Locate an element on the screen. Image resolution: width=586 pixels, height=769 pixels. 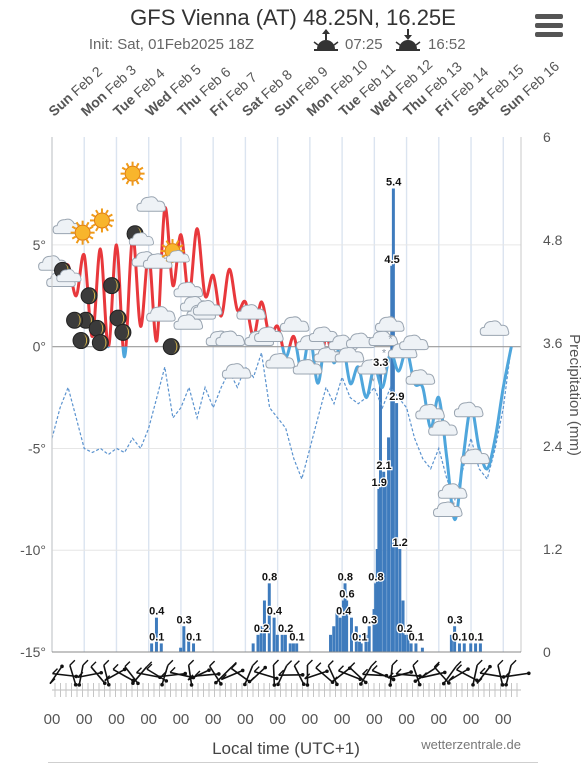
hamburger-menu-icon is located at coordinates (549, 27).